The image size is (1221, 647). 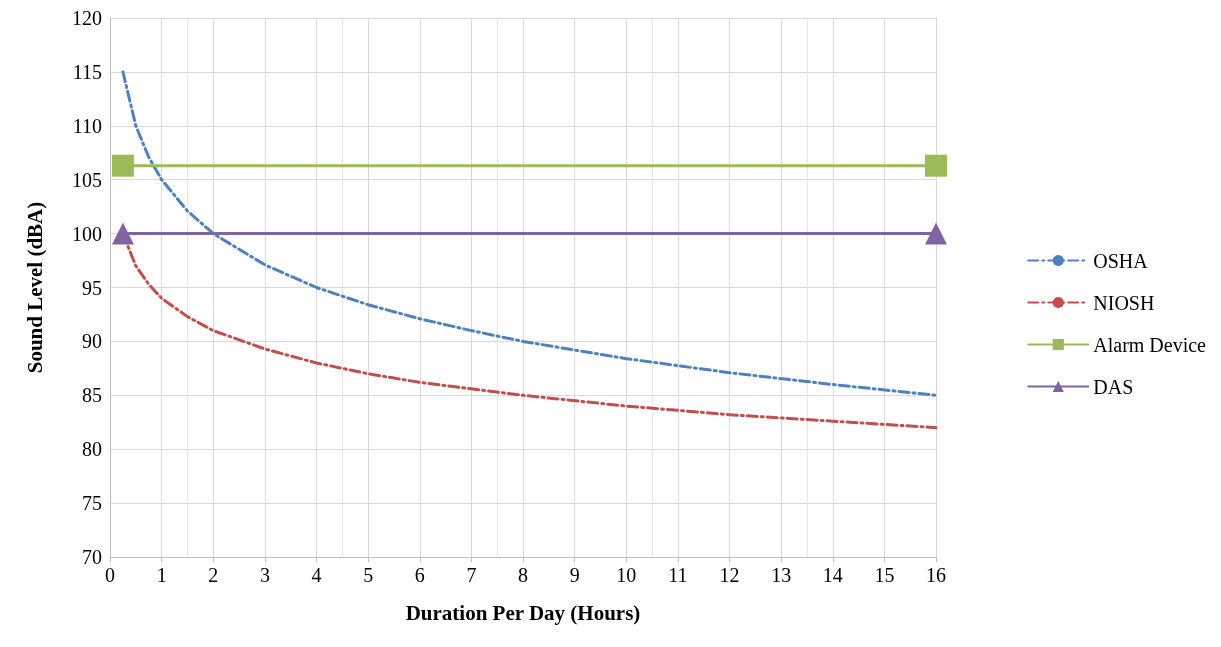 What do you see at coordinates (161, 575) in the screenshot?
I see `x-tick-label: 1` at bounding box center [161, 575].